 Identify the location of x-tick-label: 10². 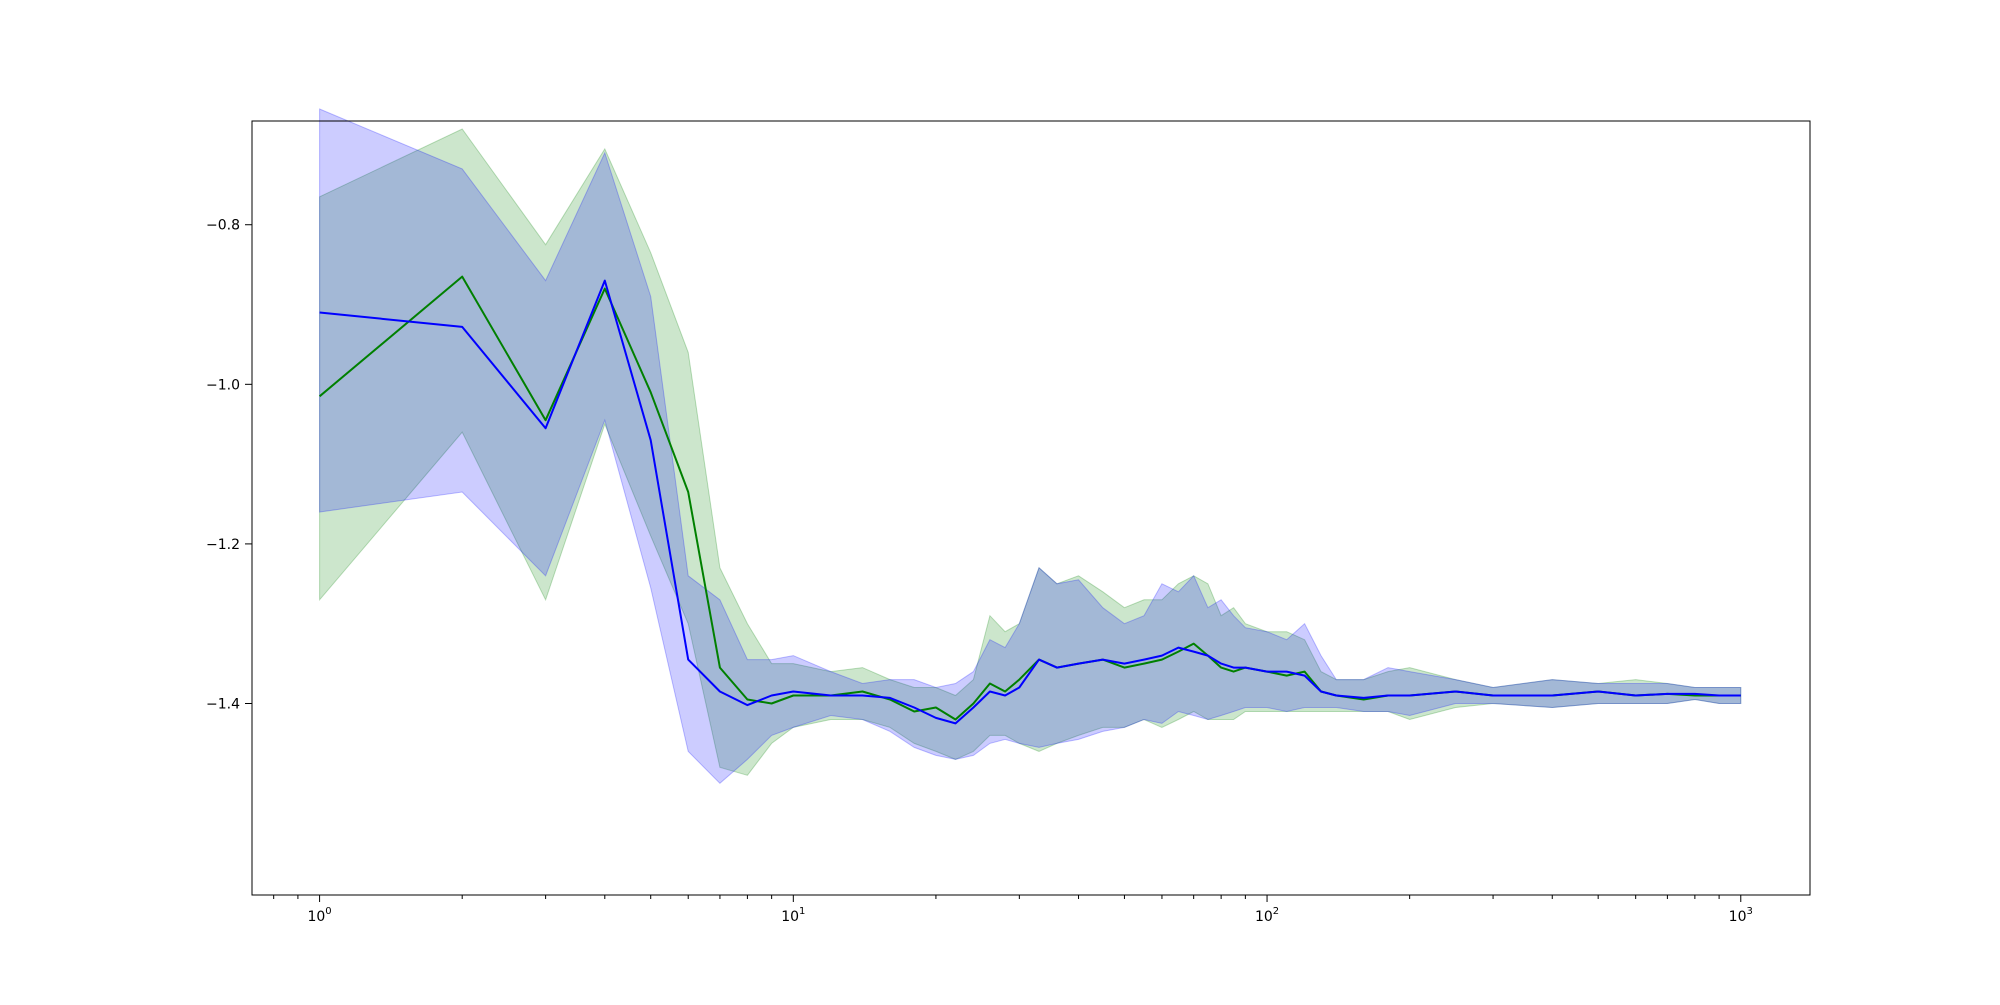
(1267, 915).